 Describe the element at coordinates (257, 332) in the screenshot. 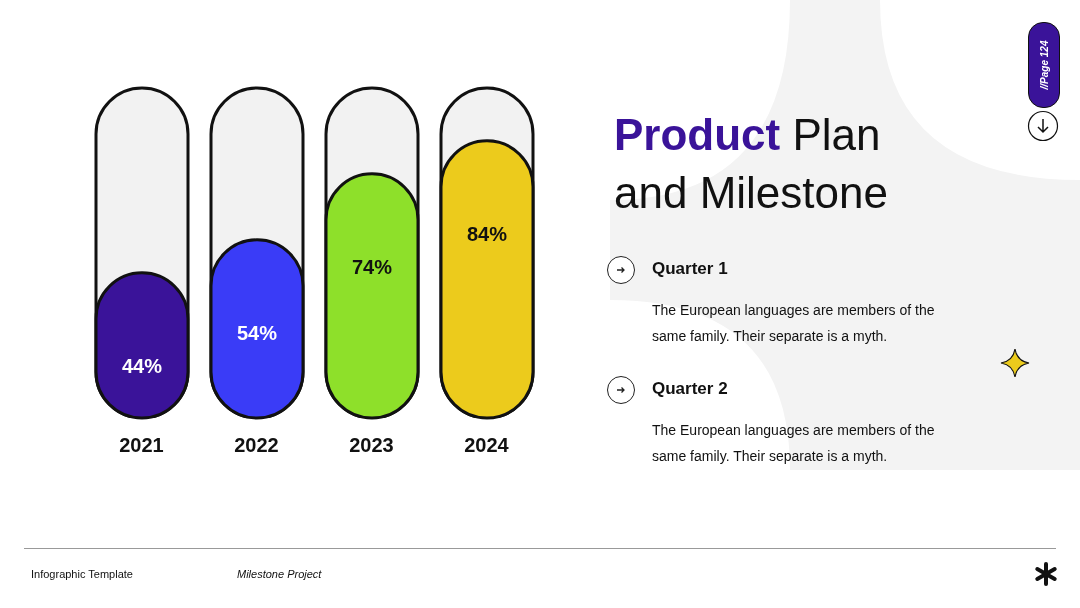

I see `data-label: 54%` at that location.